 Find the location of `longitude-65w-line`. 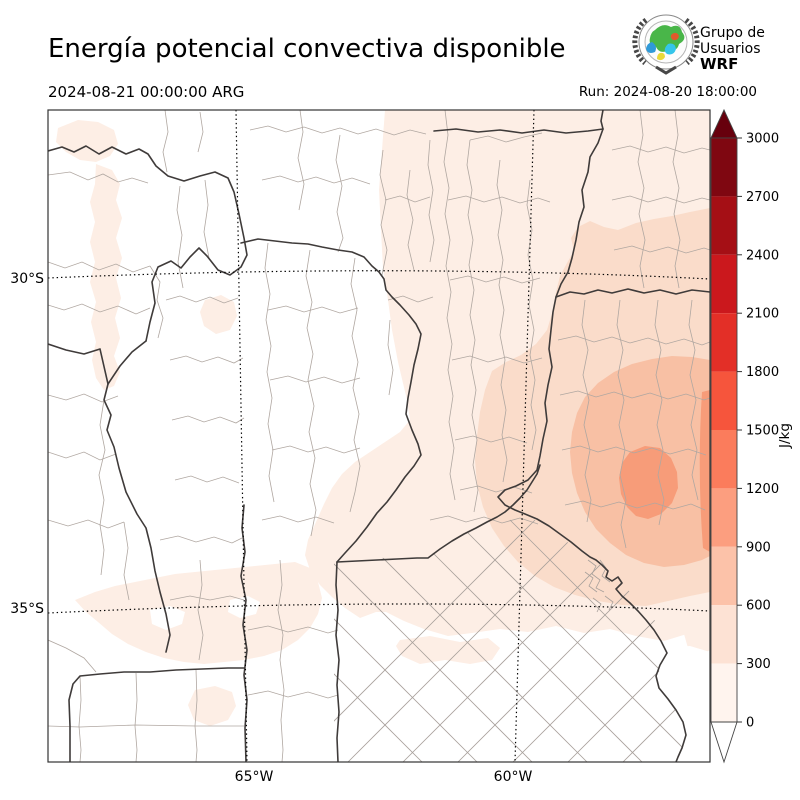

longitude-65w-line is located at coordinates (241, 436).